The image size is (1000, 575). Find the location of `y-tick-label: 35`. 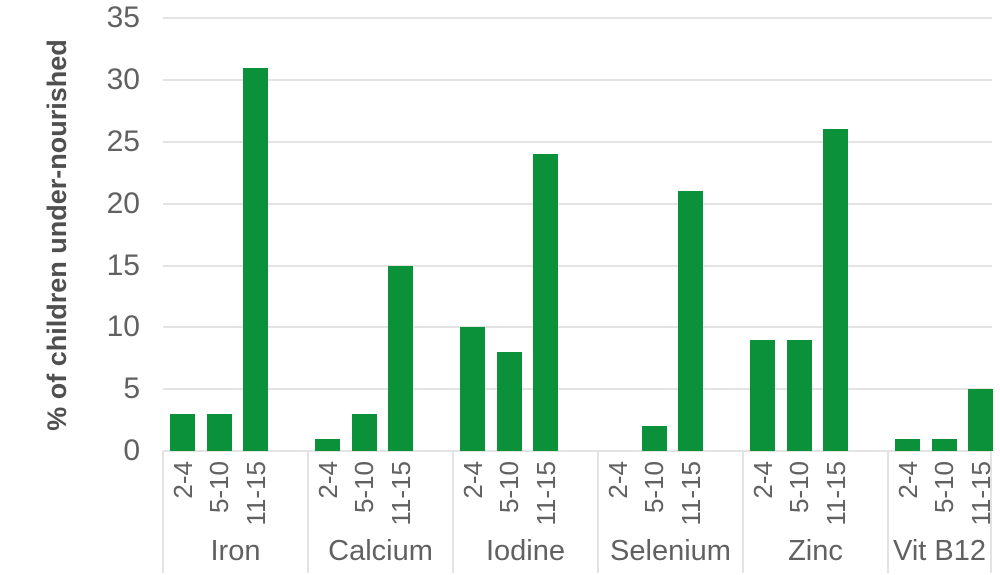

y-tick-label: 35 is located at coordinates (123, 18).